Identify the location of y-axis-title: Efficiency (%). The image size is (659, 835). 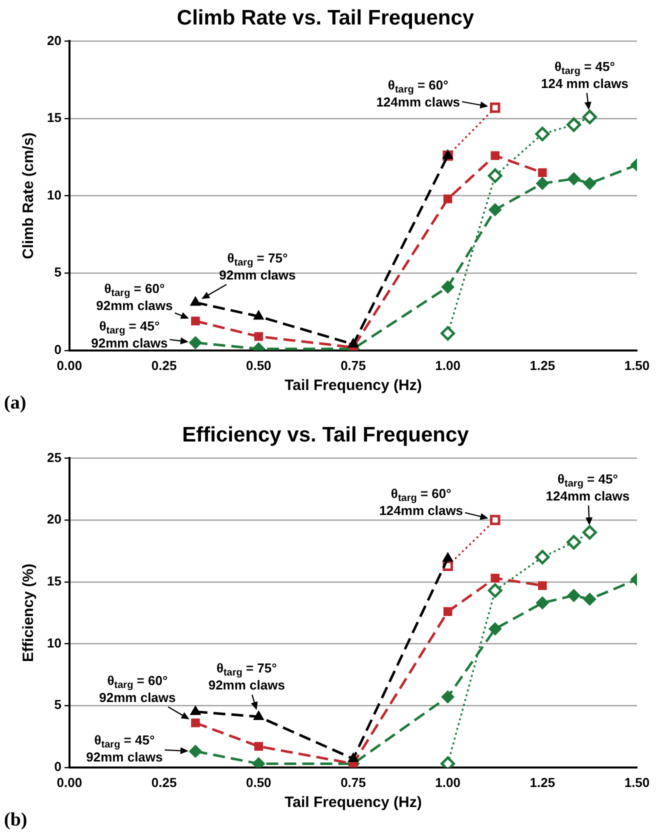
(29, 613).